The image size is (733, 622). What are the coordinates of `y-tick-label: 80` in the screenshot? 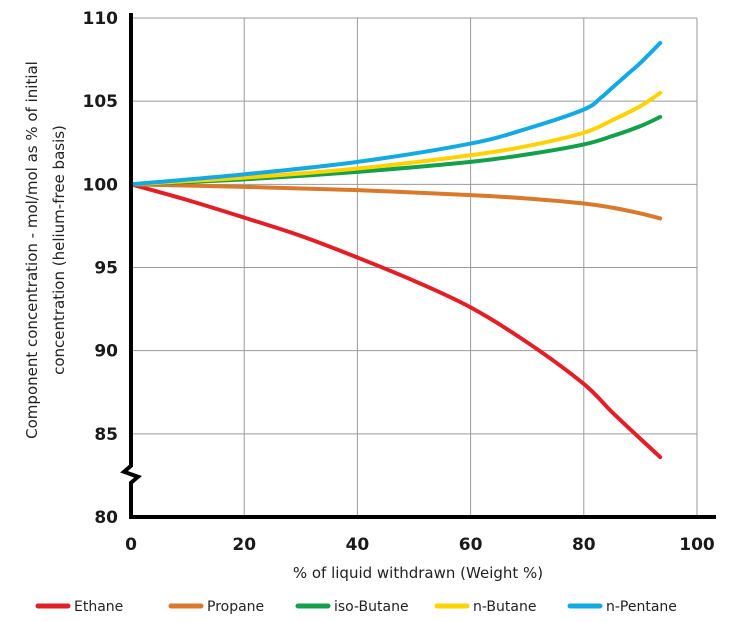 It's located at (106, 518).